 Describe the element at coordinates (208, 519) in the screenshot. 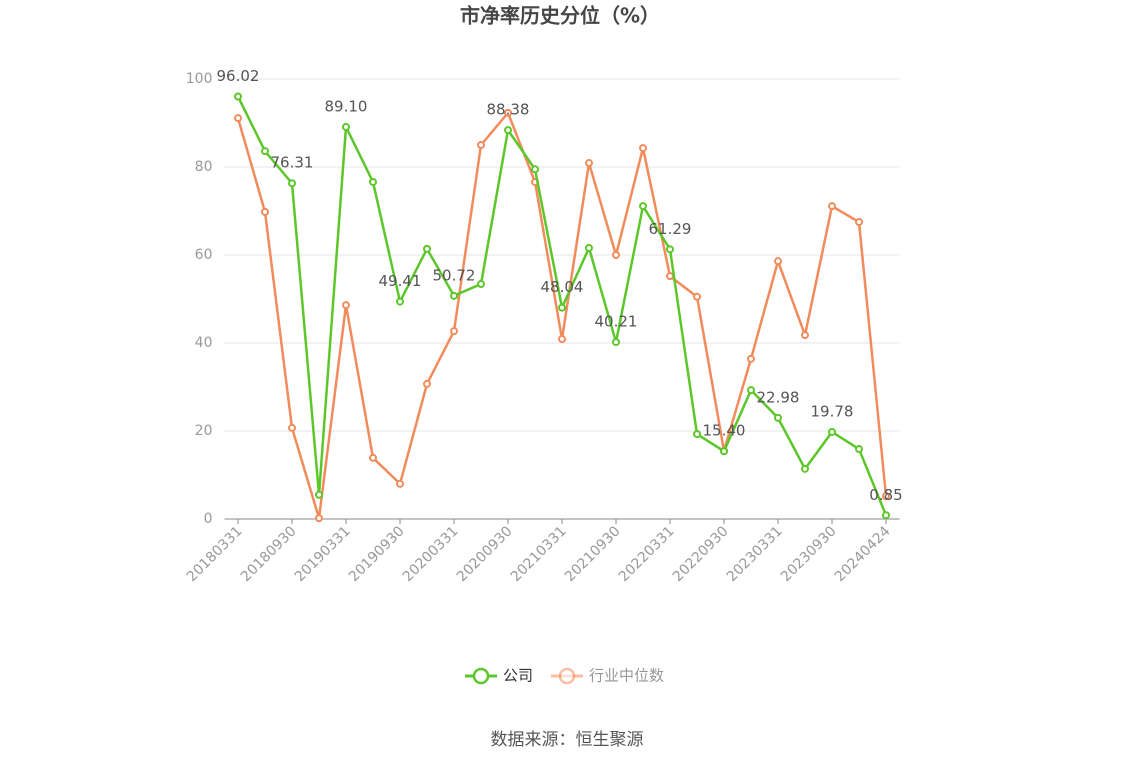

I see `y-tick-label: 0` at that location.